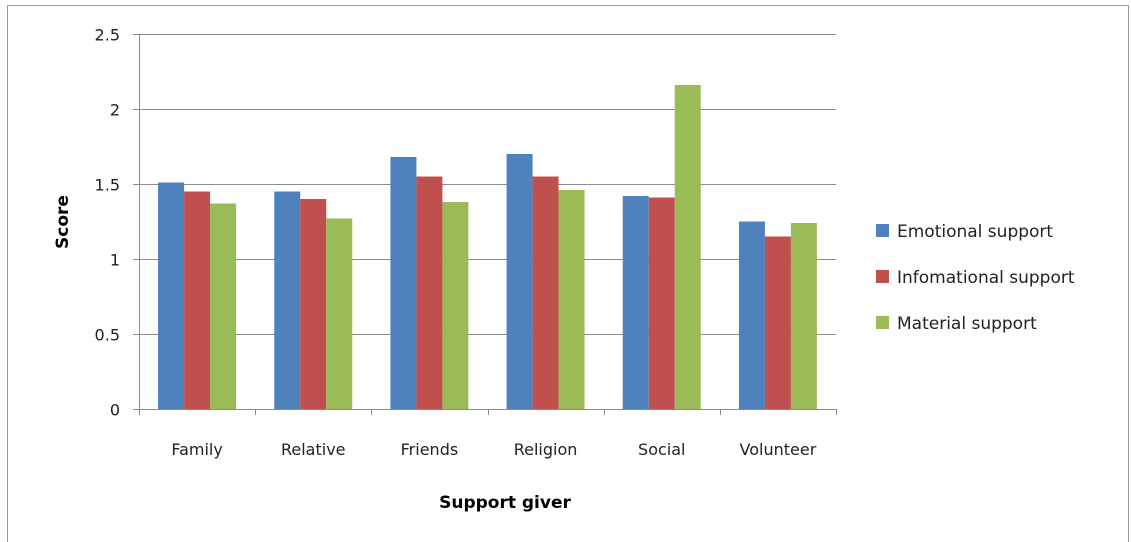  Describe the element at coordinates (975, 232) in the screenshot. I see `legend-label: Emotional support` at that location.